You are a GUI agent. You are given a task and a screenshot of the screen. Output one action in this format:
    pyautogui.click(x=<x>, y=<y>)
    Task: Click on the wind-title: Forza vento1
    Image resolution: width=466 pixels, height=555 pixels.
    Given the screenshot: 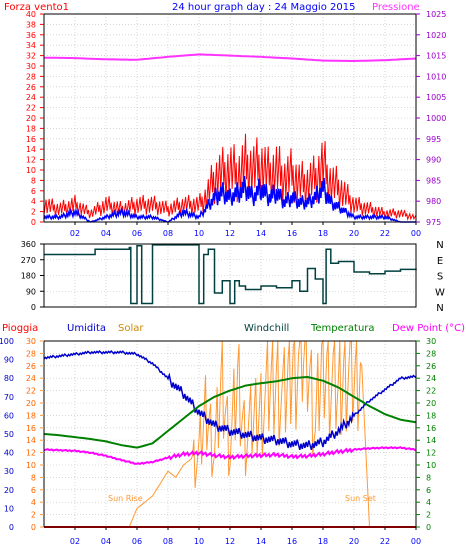 What is the action you would take?
    pyautogui.click(x=36, y=7)
    